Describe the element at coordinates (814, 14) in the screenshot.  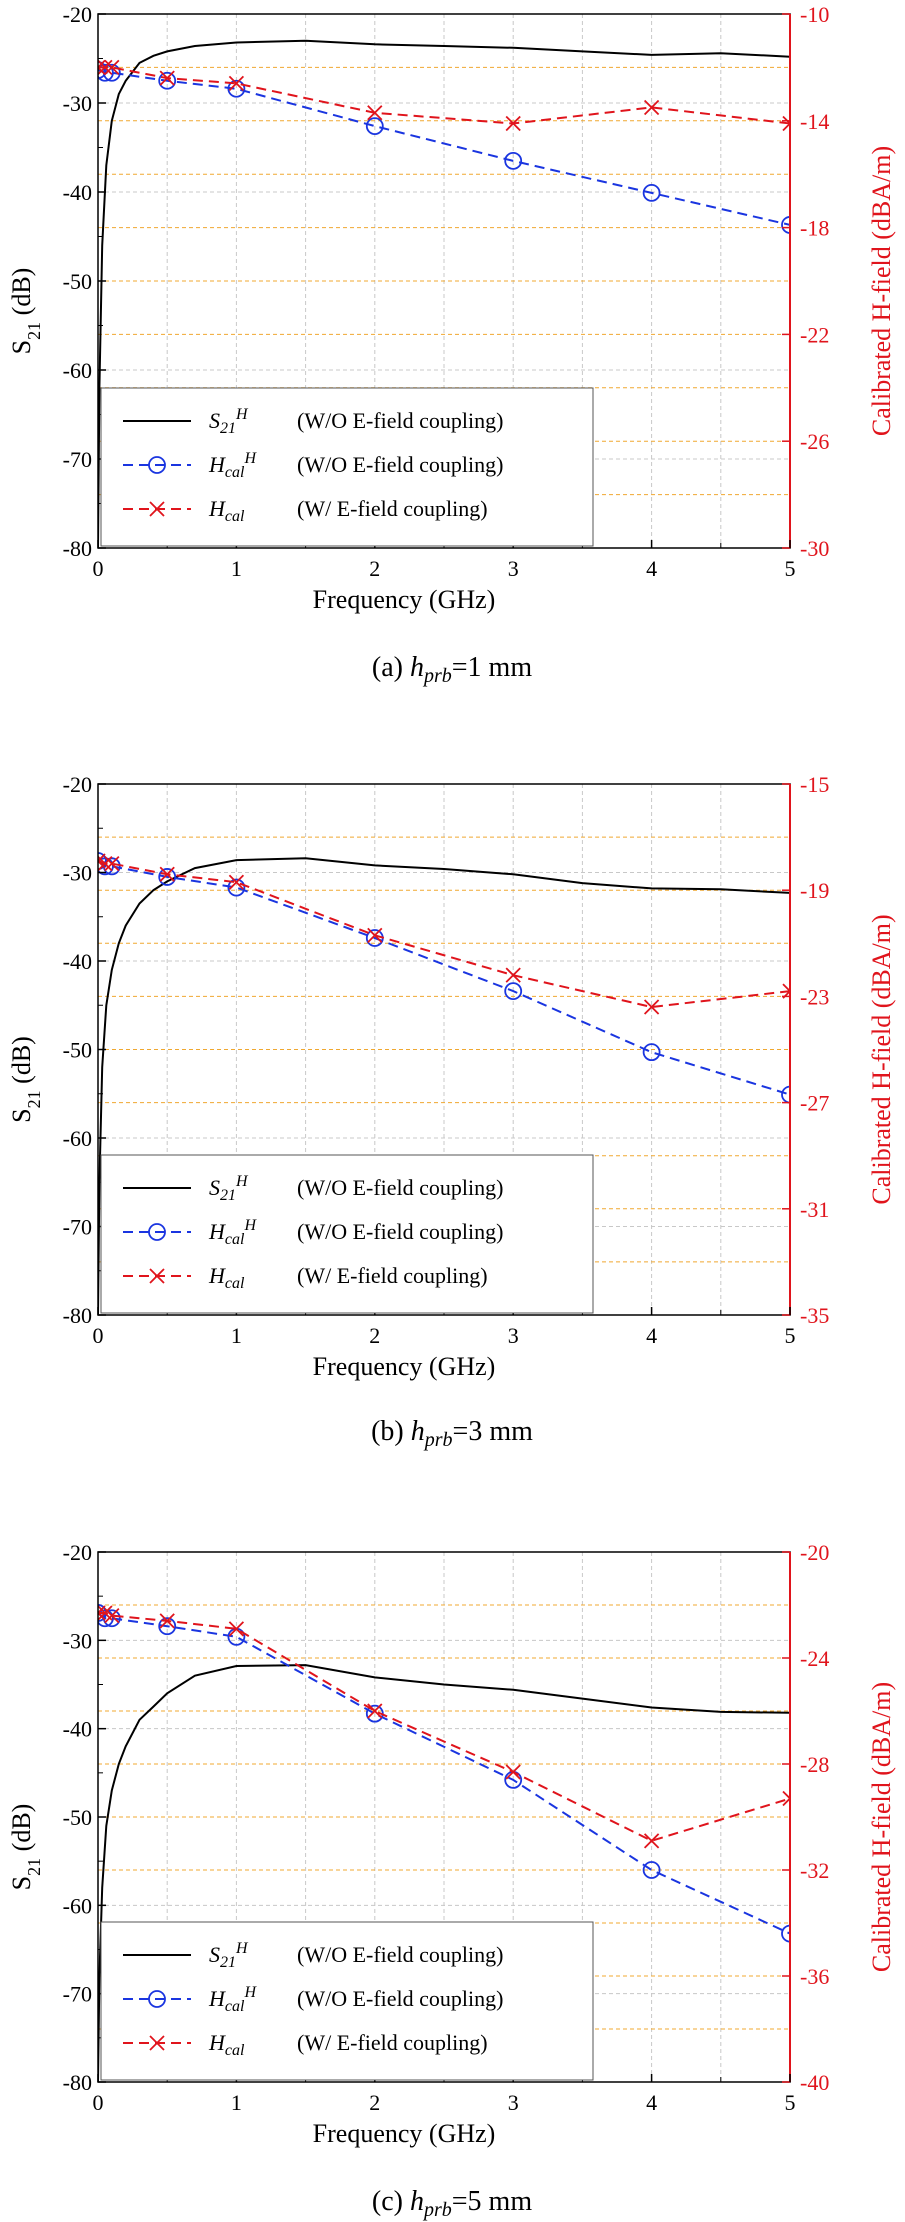
I see `right-tick-label: -10` at that location.